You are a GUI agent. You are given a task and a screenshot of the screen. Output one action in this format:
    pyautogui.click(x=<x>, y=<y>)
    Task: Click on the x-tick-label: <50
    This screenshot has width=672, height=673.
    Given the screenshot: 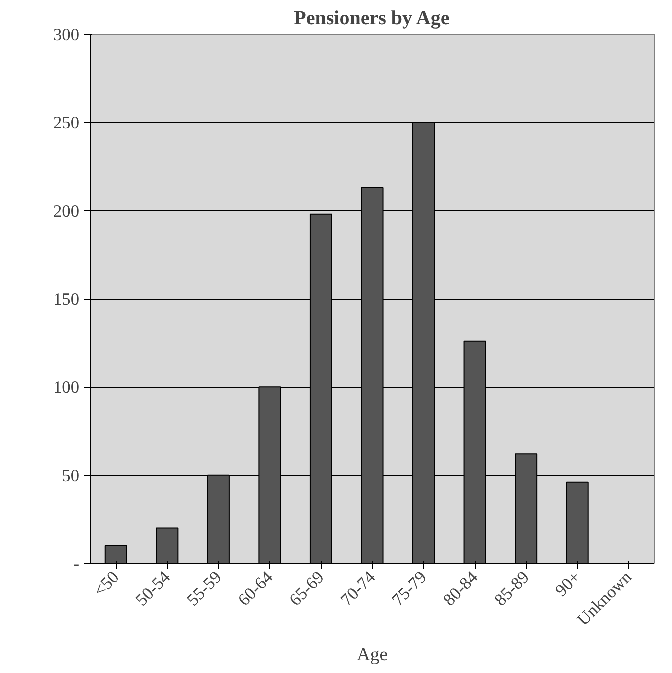 What is the action you would take?
    pyautogui.click(x=106, y=584)
    